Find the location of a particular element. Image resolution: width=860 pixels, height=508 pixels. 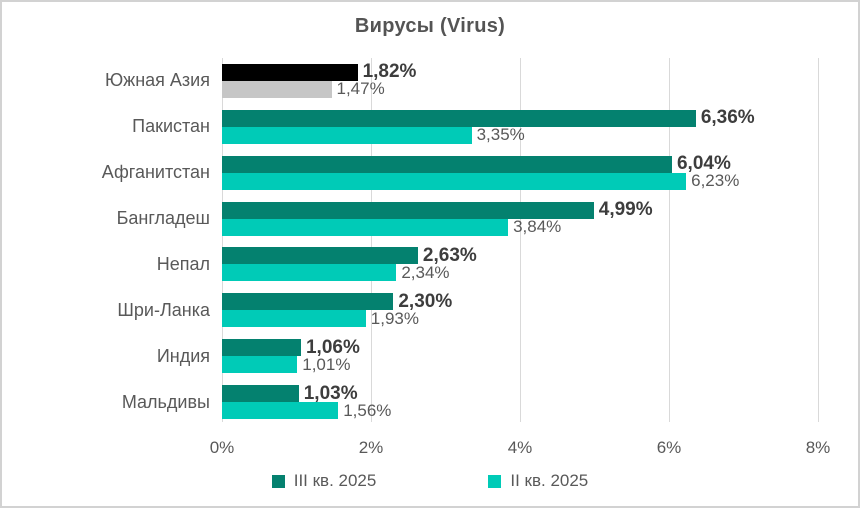

data-label: 2,34% is located at coordinates (425, 272).